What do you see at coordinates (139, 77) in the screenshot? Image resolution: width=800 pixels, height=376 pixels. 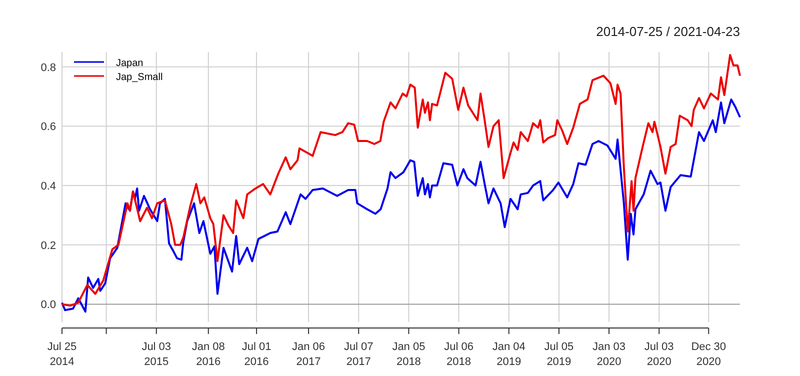 I see `legend-label: Jap_Small` at bounding box center [139, 77].